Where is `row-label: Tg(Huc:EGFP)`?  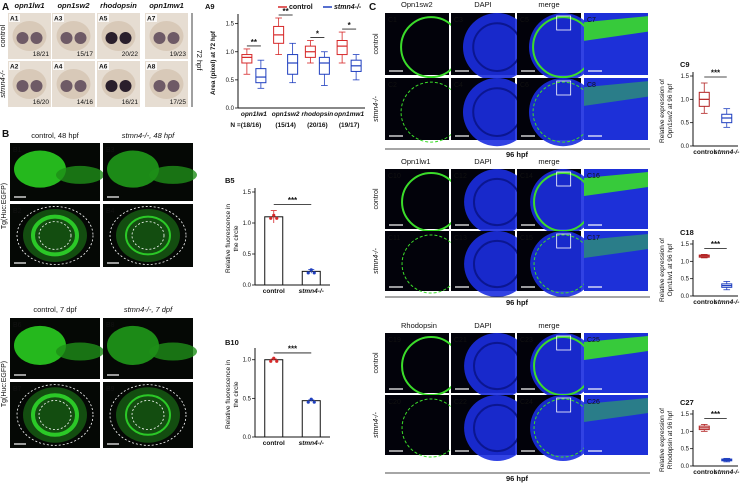
row-label: Tg(Huc:EGFP) is located at coordinates (4, 384).